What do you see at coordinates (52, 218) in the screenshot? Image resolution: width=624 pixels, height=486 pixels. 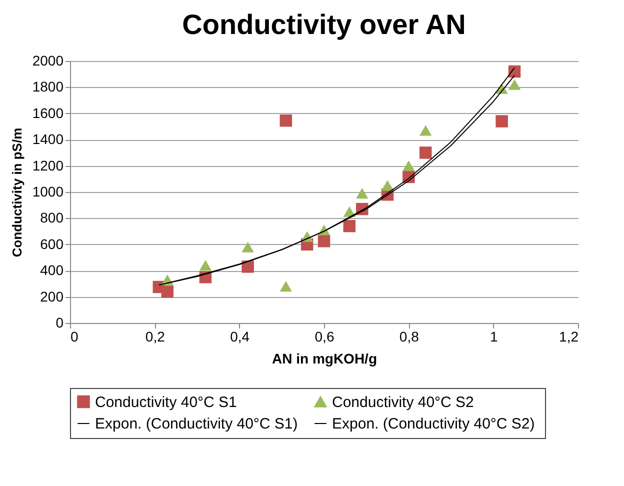 I see `y-tick-label: 800` at bounding box center [52, 218].